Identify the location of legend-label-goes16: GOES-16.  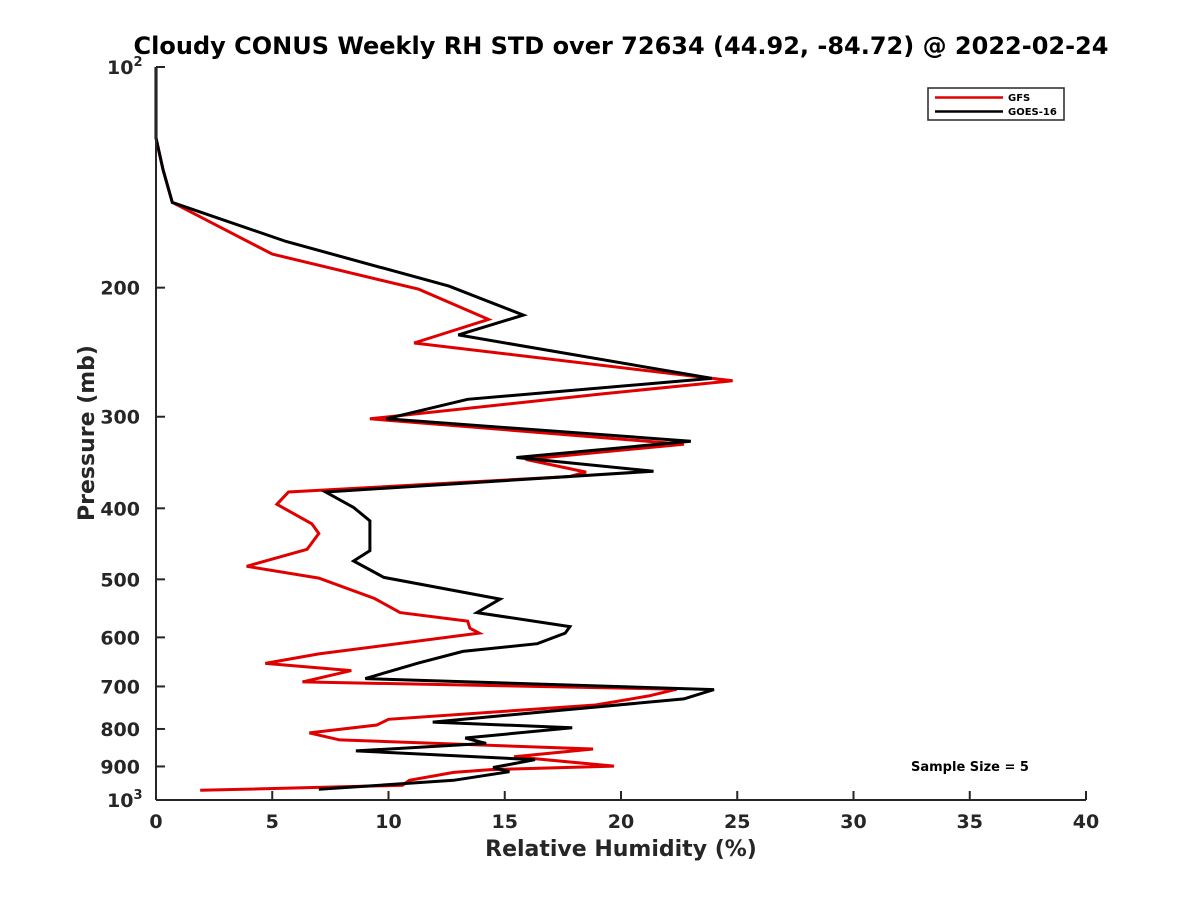
(1032, 112).